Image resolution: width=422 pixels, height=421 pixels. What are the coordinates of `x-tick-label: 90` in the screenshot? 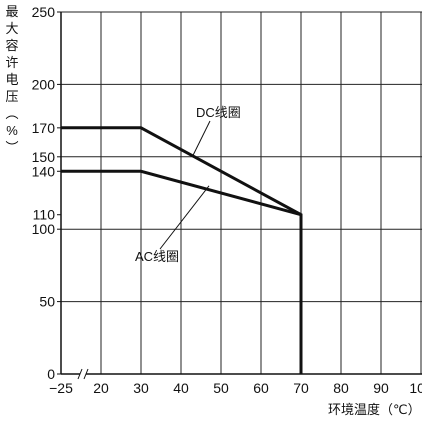 It's located at (381, 388).